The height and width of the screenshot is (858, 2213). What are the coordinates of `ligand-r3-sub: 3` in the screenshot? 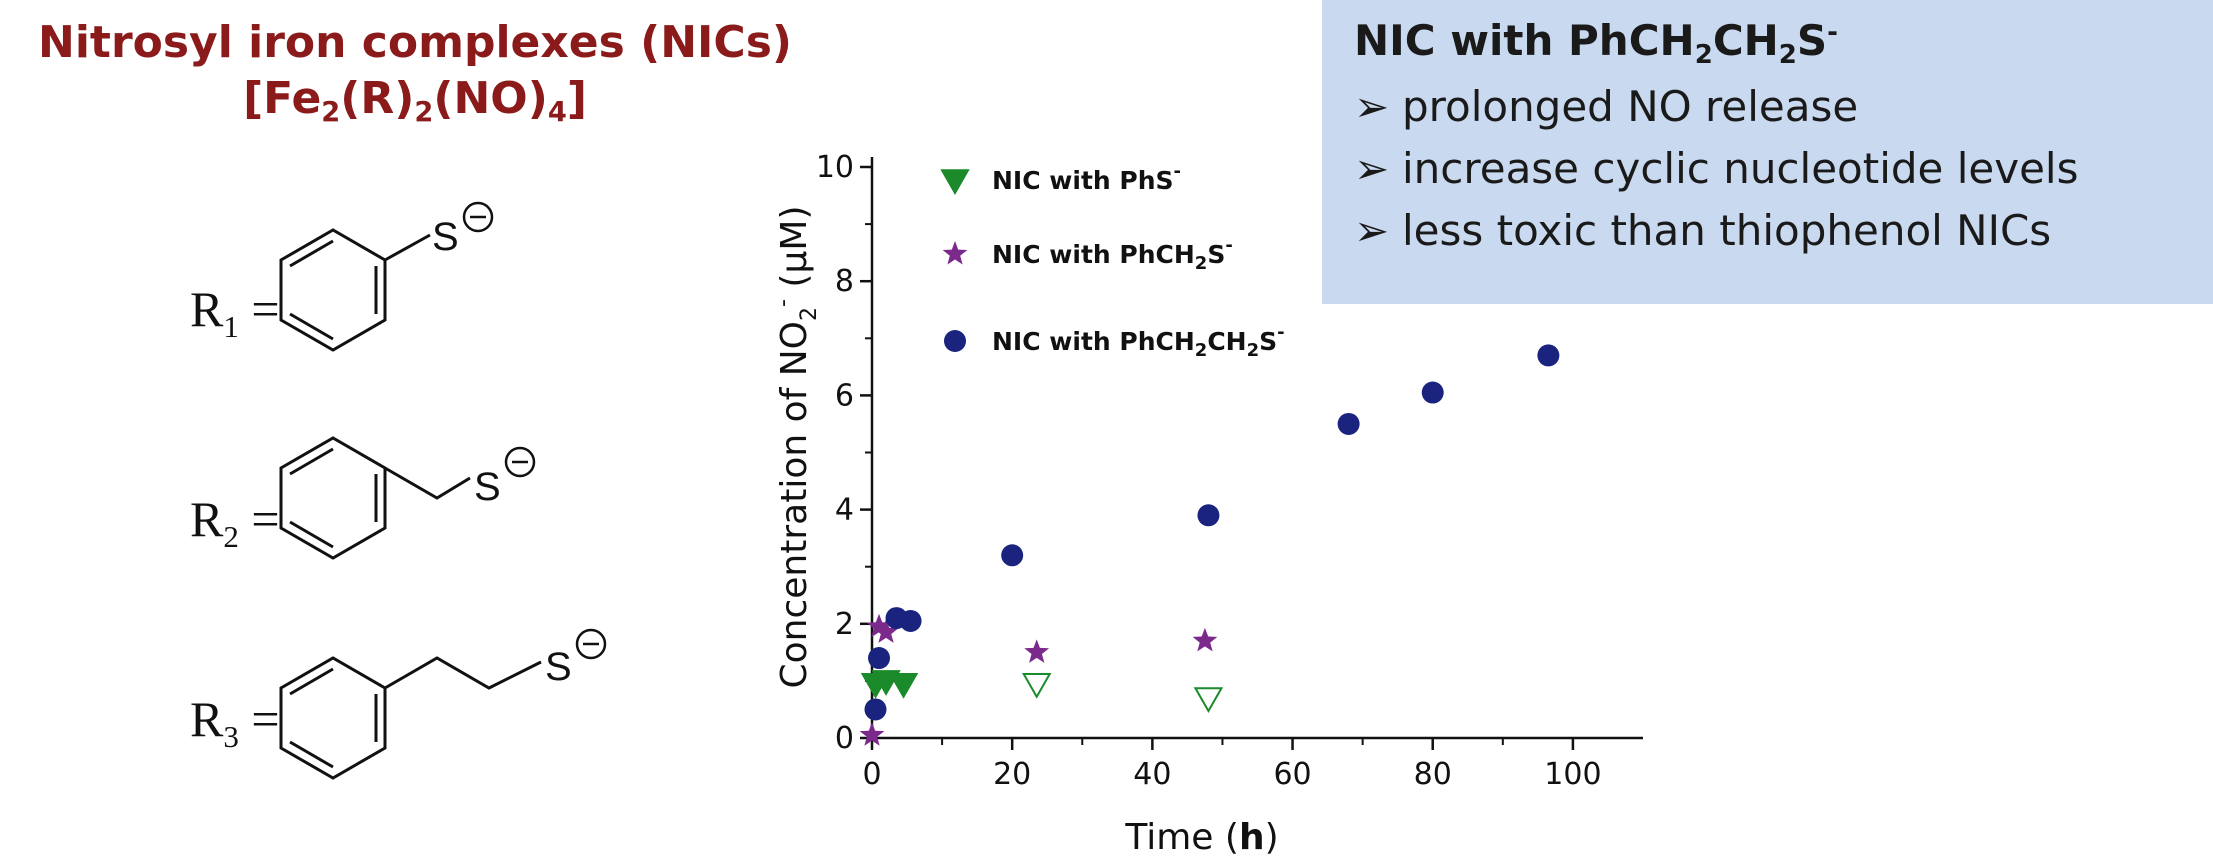 It's located at (231, 736).